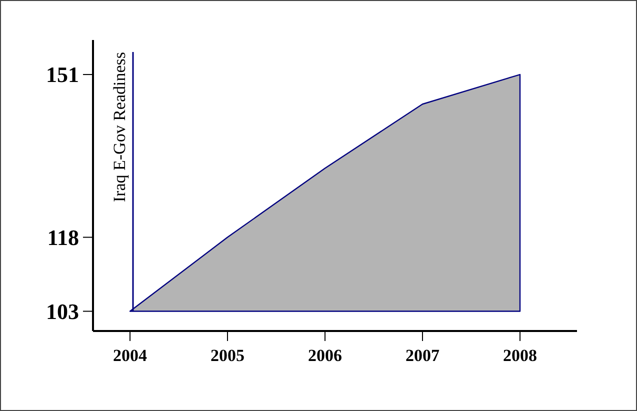  Describe the element at coordinates (423, 355) in the screenshot. I see `x-tick-label: 2007` at that location.